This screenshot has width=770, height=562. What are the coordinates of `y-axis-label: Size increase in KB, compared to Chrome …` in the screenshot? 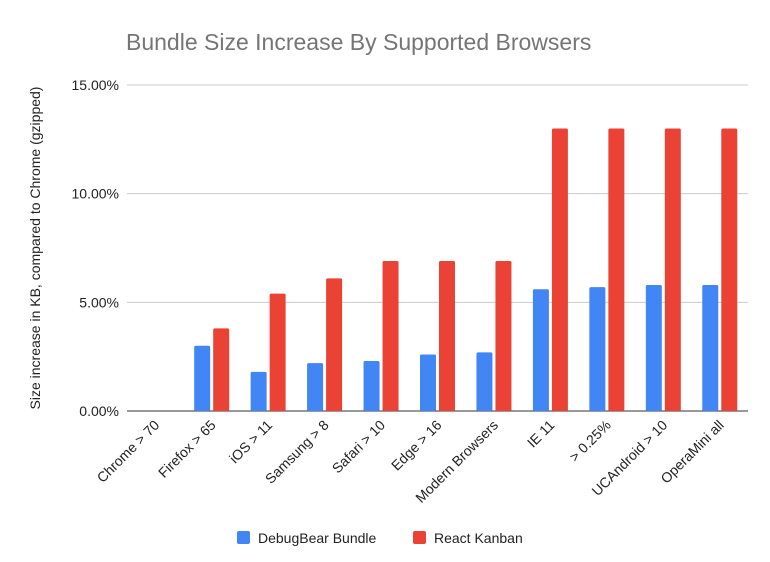 It's located at (35, 248).